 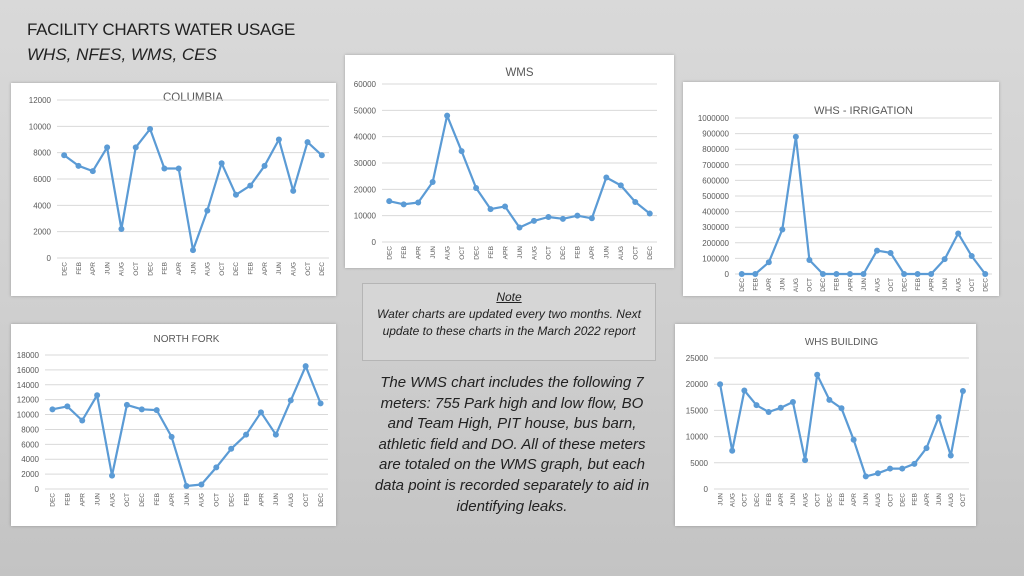 I want to click on page-title: FACILITY CHARTS WATER USAGE, so click(x=161, y=29).